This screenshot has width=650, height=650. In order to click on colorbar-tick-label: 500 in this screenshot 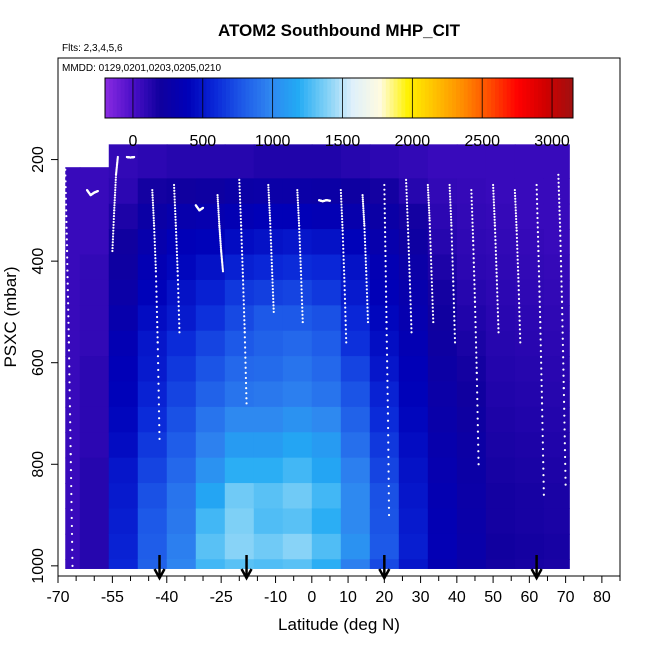, I will do `click(202, 141)`.